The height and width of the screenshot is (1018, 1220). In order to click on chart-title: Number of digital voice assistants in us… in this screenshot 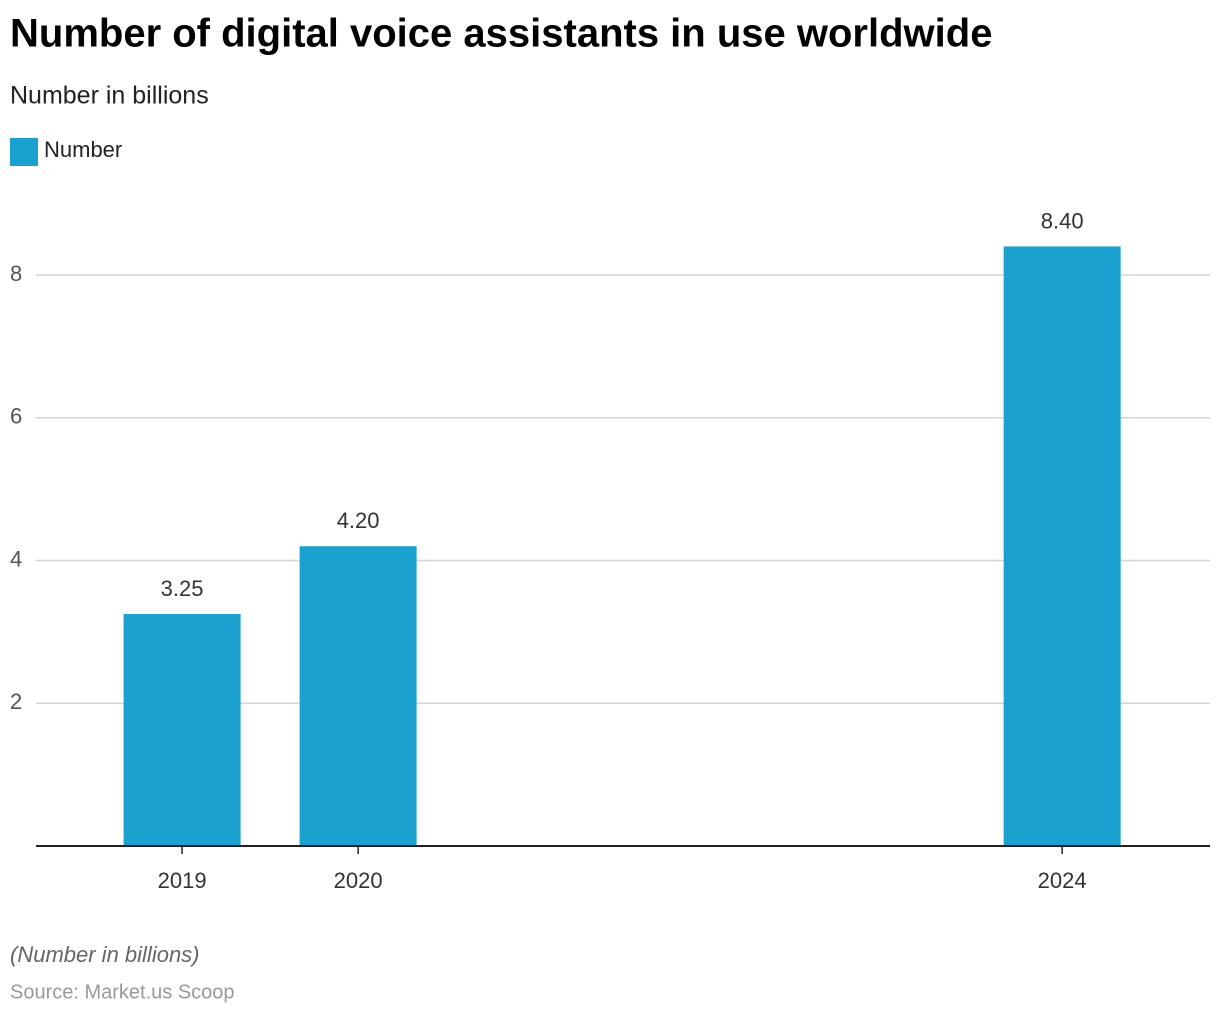, I will do `click(501, 34)`.